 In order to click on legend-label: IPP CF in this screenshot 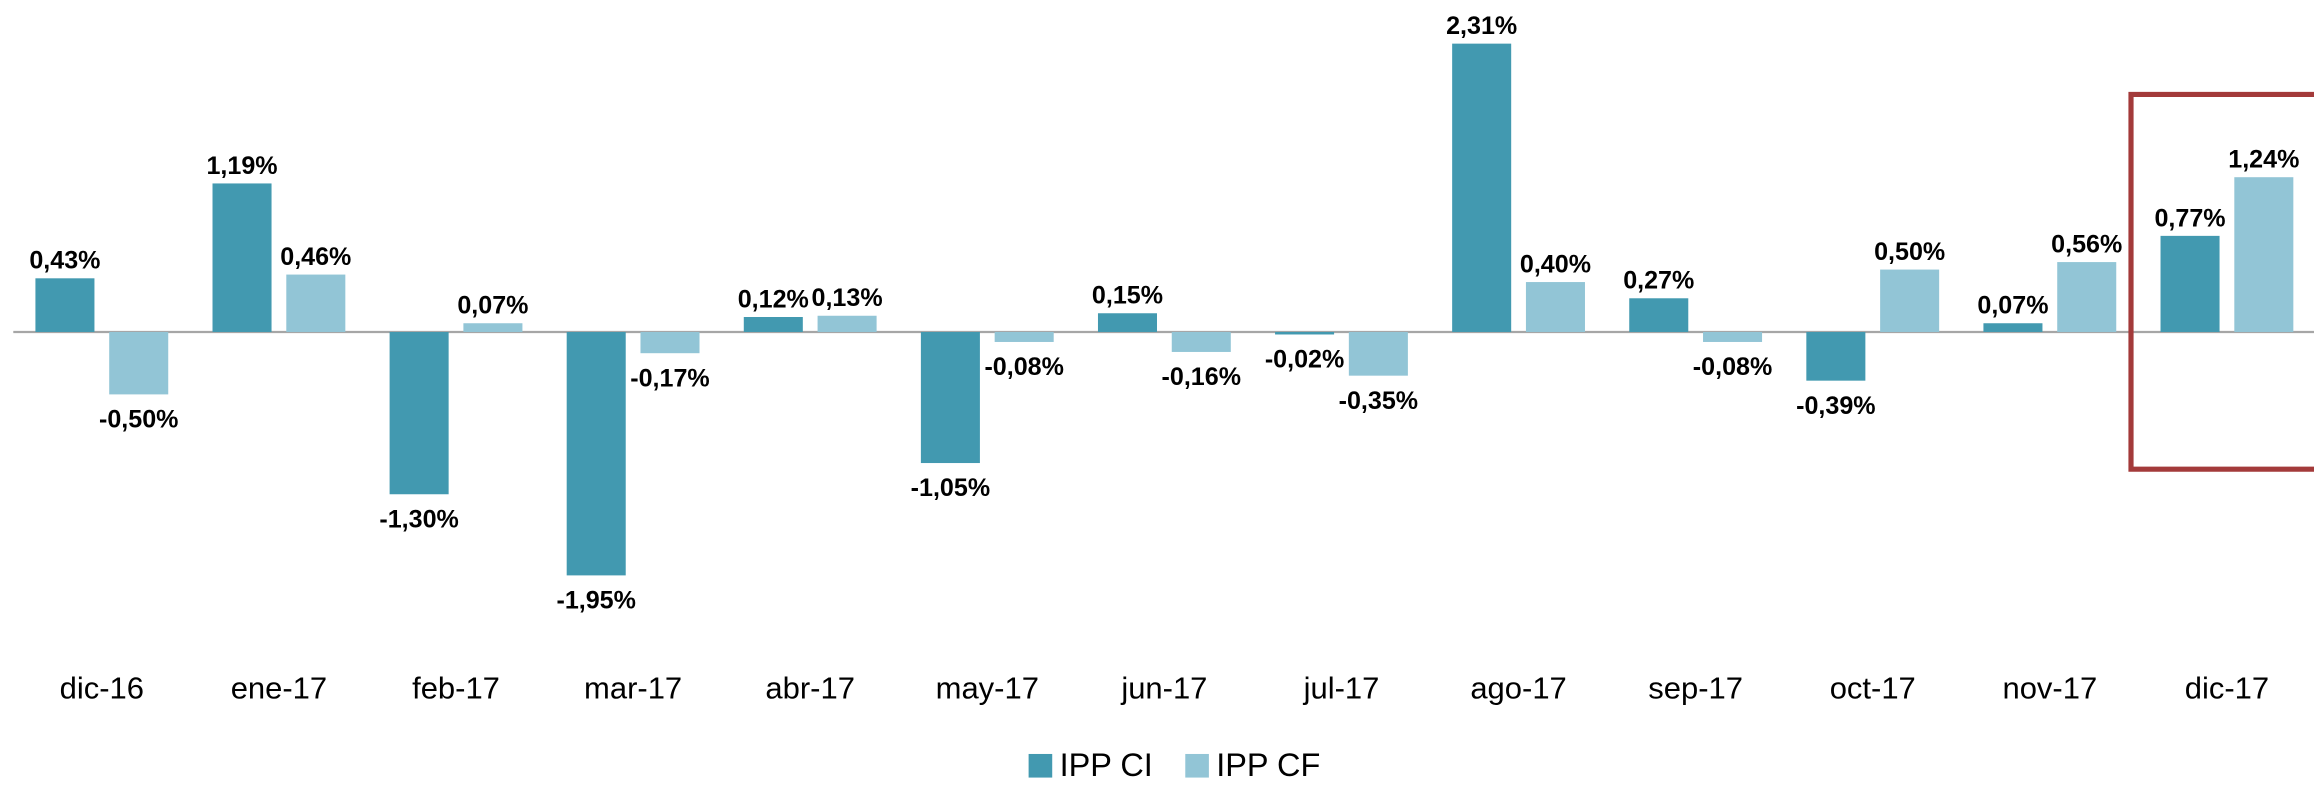, I will do `click(1268, 764)`.